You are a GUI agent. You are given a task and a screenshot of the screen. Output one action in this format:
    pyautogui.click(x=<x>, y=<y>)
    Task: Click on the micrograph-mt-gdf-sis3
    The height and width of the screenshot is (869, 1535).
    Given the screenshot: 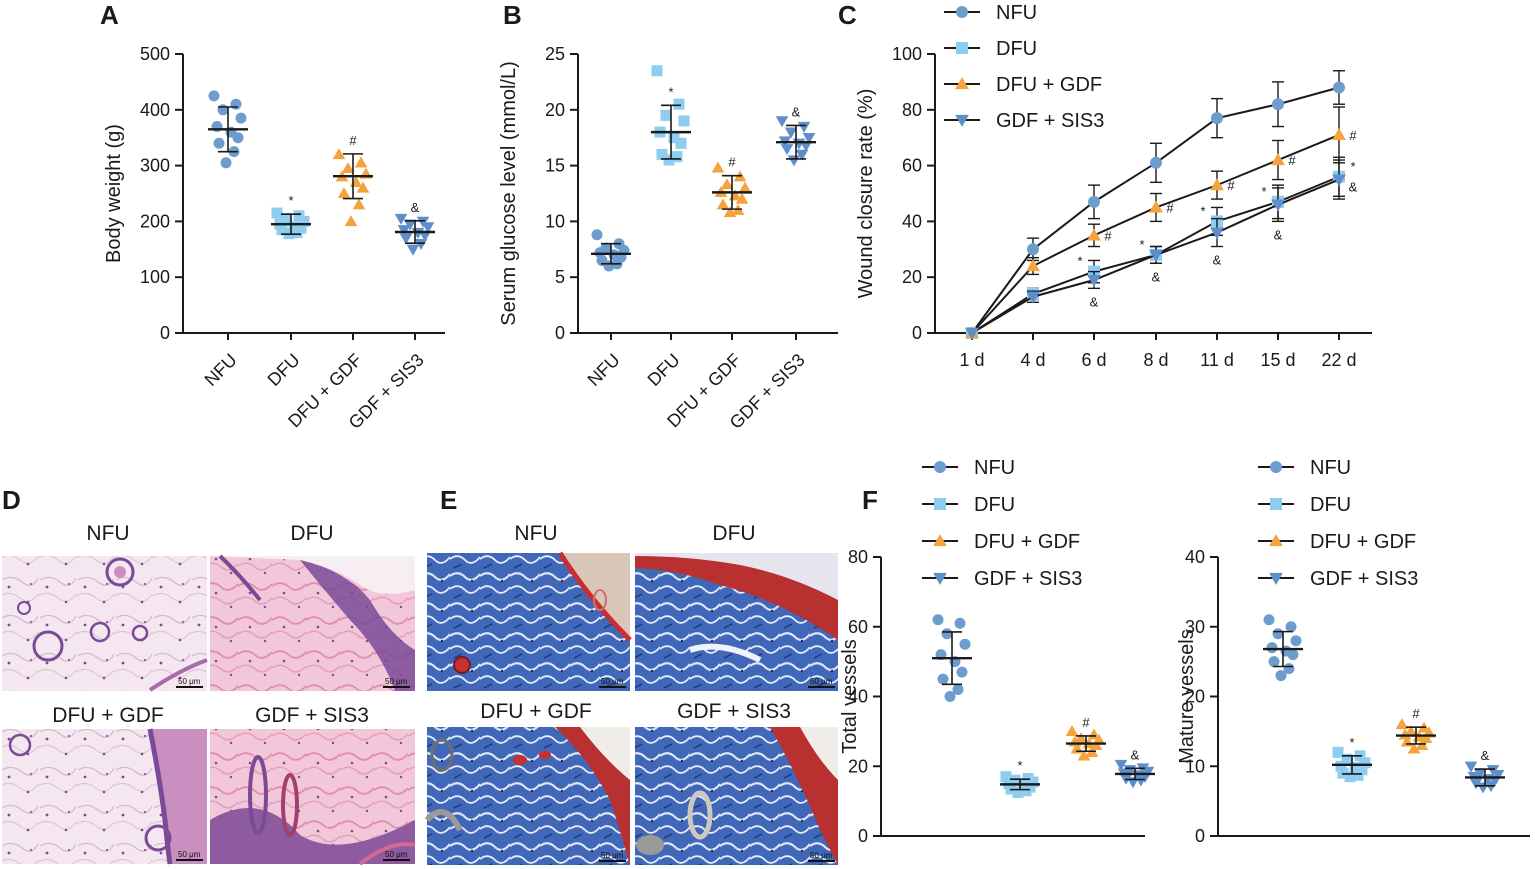 What is the action you would take?
    pyautogui.click(x=736, y=796)
    